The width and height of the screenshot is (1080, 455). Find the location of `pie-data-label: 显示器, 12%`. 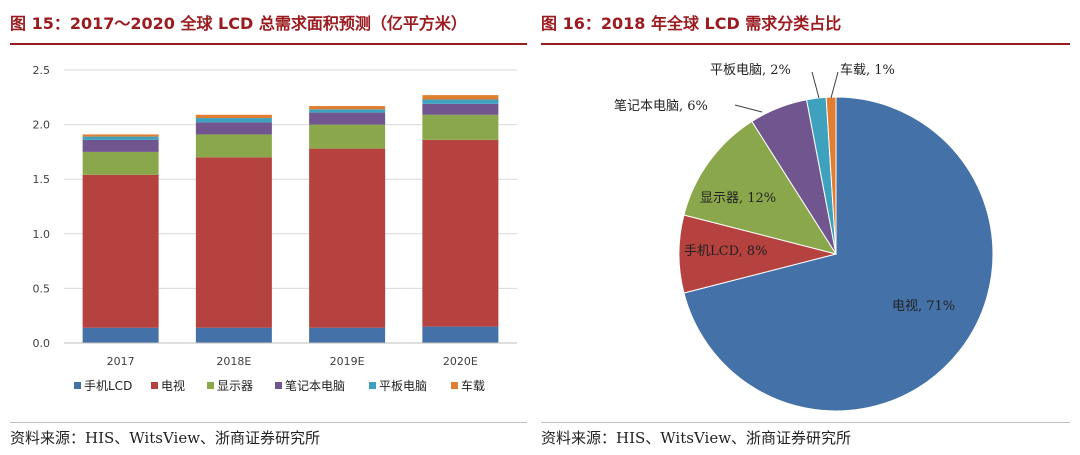

pie-data-label: 显示器, 12% is located at coordinates (738, 198).